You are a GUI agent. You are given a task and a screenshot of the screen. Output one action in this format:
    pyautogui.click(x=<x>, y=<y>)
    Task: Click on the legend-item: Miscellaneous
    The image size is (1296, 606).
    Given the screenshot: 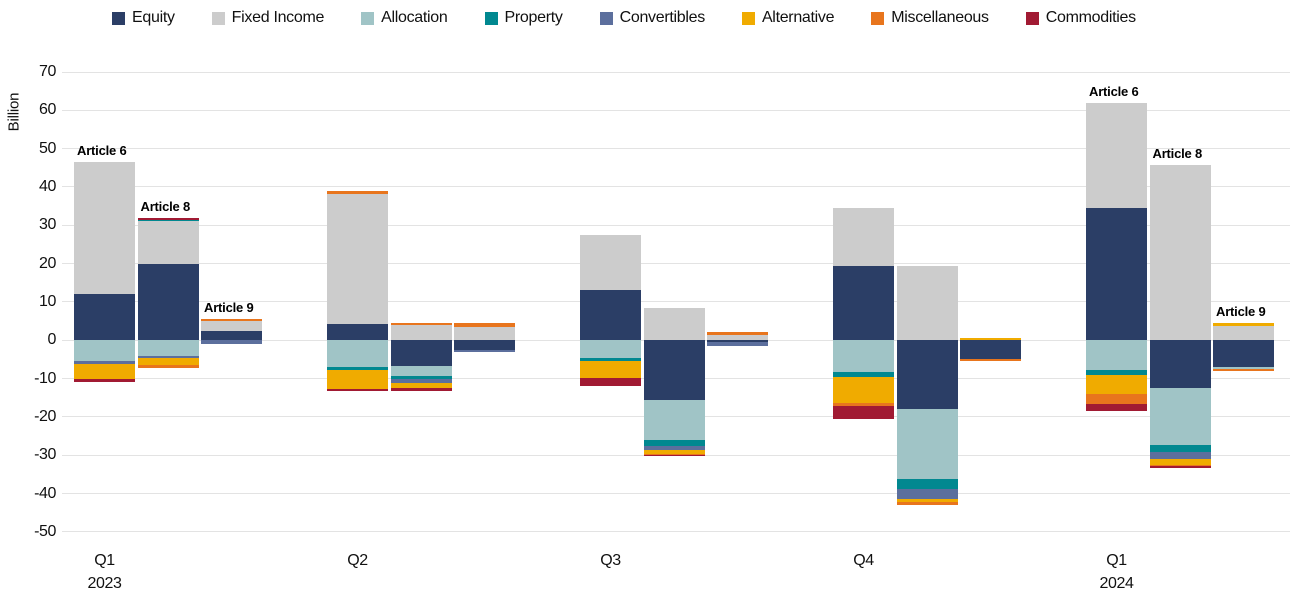 What is the action you would take?
    pyautogui.click(x=930, y=18)
    